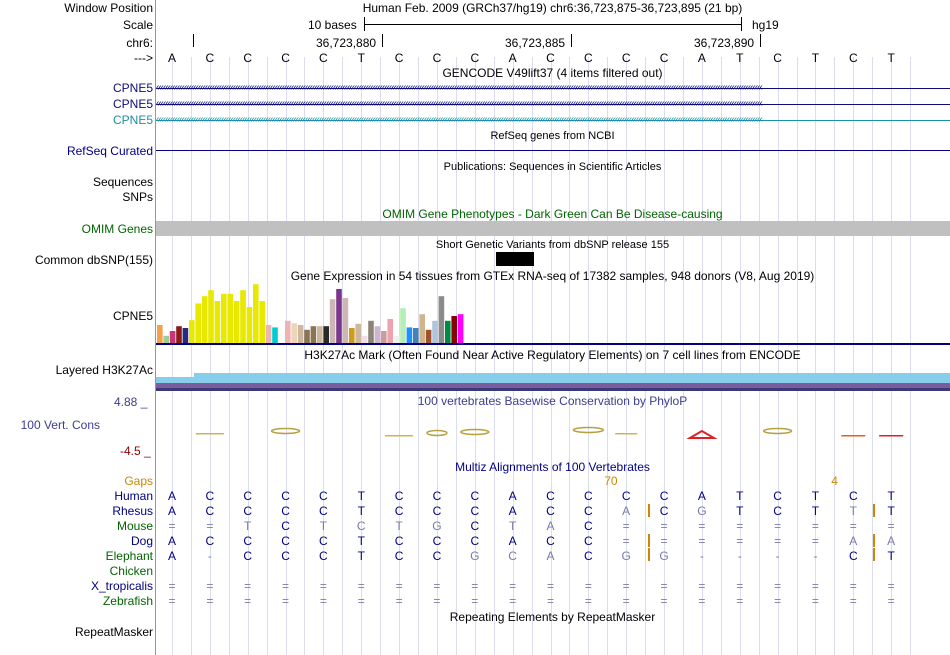  Describe the element at coordinates (138, 481) in the screenshot. I see `multiz-gaps-label: Gaps` at that location.